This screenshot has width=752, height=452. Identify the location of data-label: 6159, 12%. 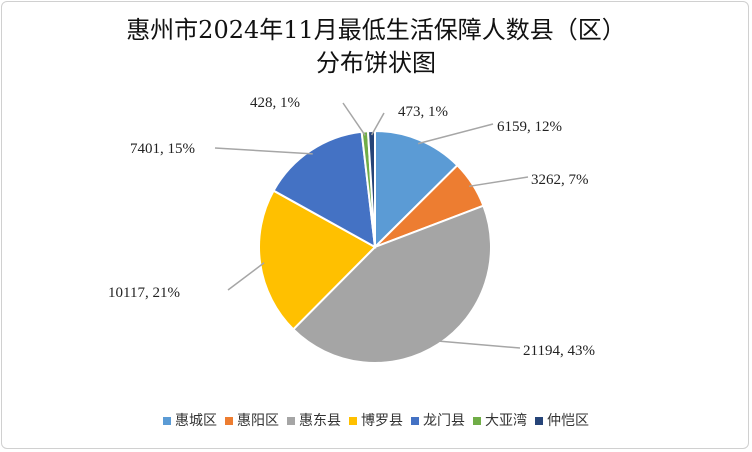
(529, 127).